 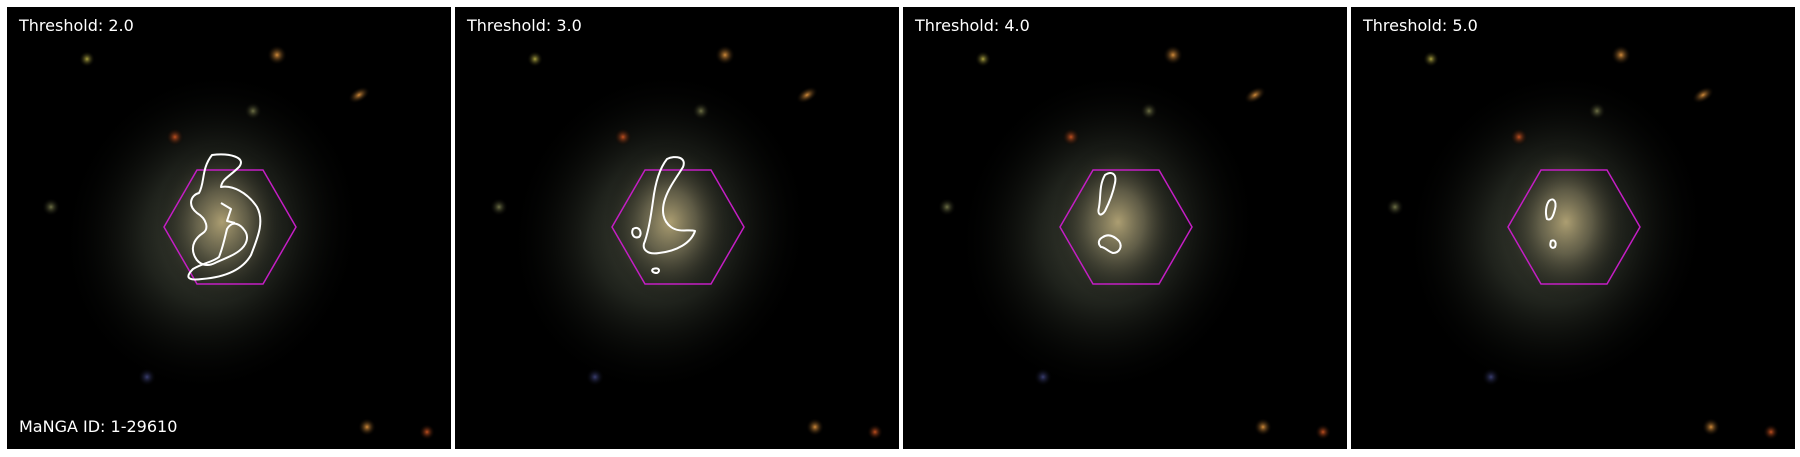 I want to click on manga-id-label: MaNGA ID: 1-29610, so click(x=98, y=426).